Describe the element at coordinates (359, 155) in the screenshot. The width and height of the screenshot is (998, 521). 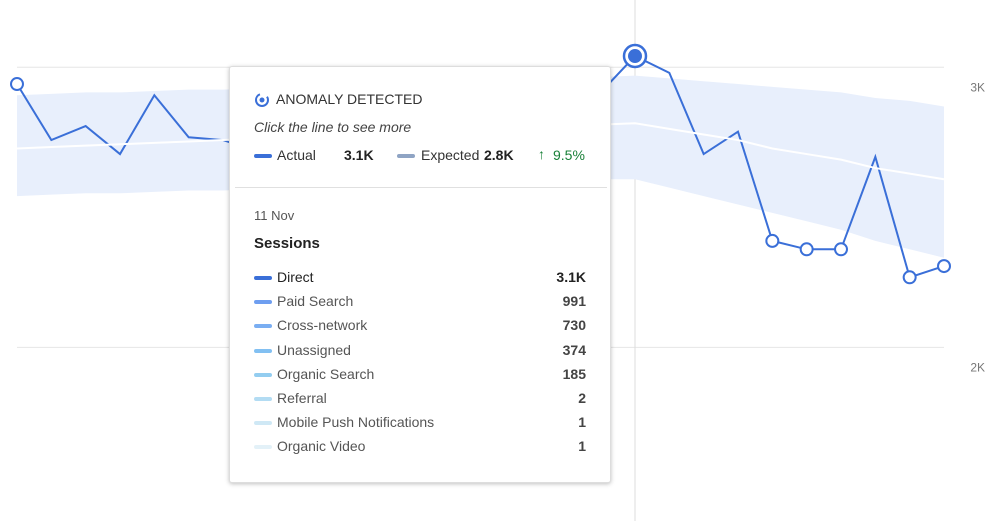
I see `actual-value: 3.1K` at that location.